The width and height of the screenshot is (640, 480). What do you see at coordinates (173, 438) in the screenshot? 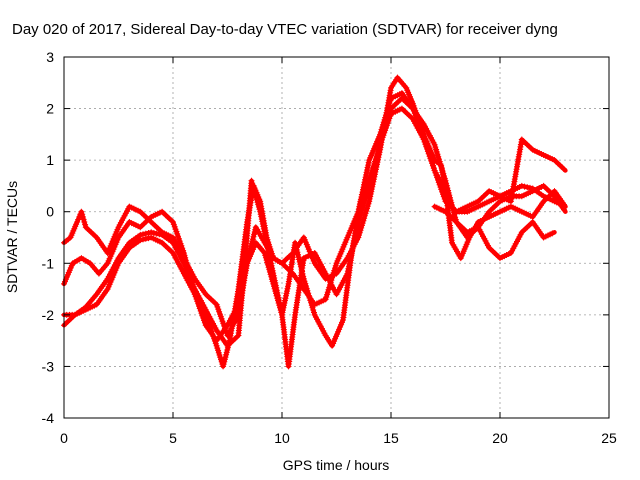
I see `x-tick-label: 5` at bounding box center [173, 438].